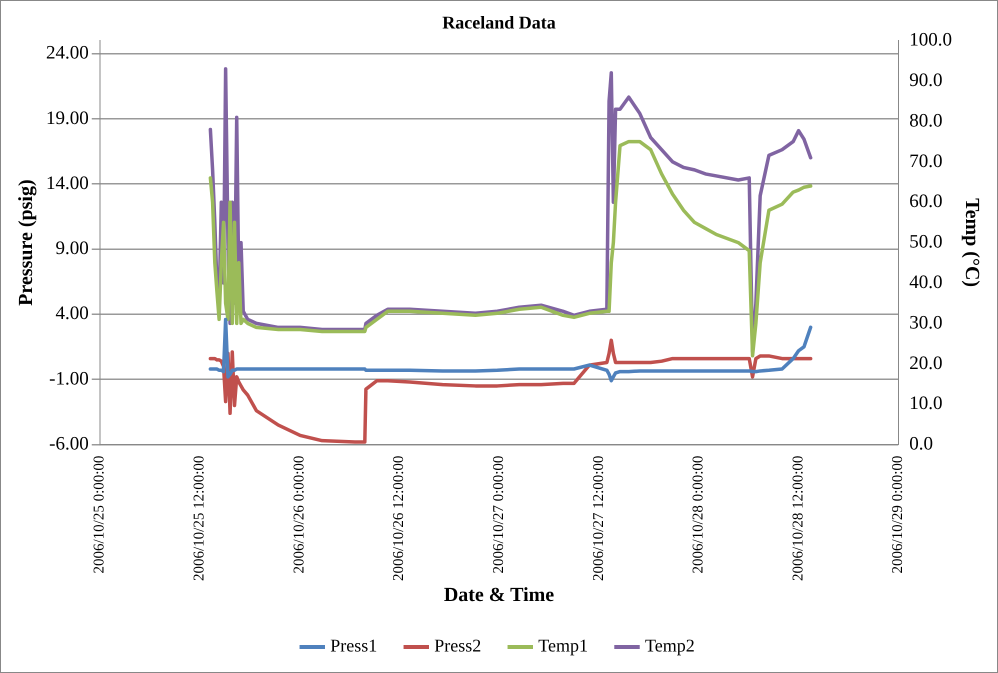 This screenshot has height=673, width=998. I want to click on y-tick-label: 24.00, so click(67, 53).